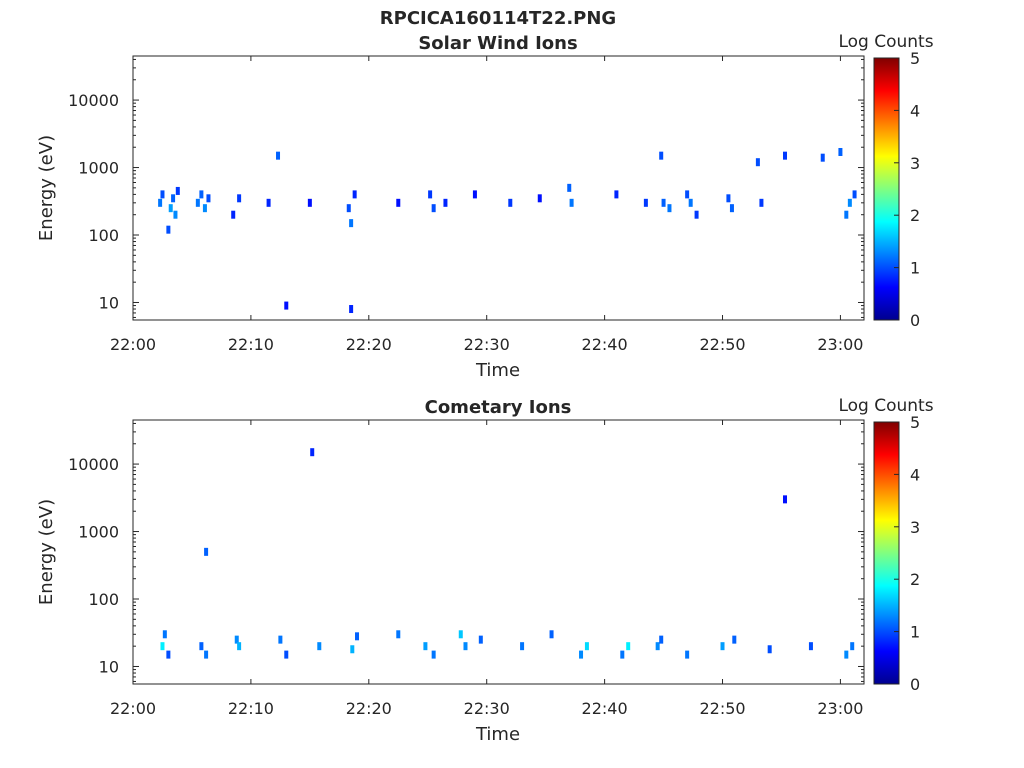 The height and width of the screenshot is (768, 1024). Describe the element at coordinates (98, 168) in the screenshot. I see `y-tick-label: 1000` at that location.